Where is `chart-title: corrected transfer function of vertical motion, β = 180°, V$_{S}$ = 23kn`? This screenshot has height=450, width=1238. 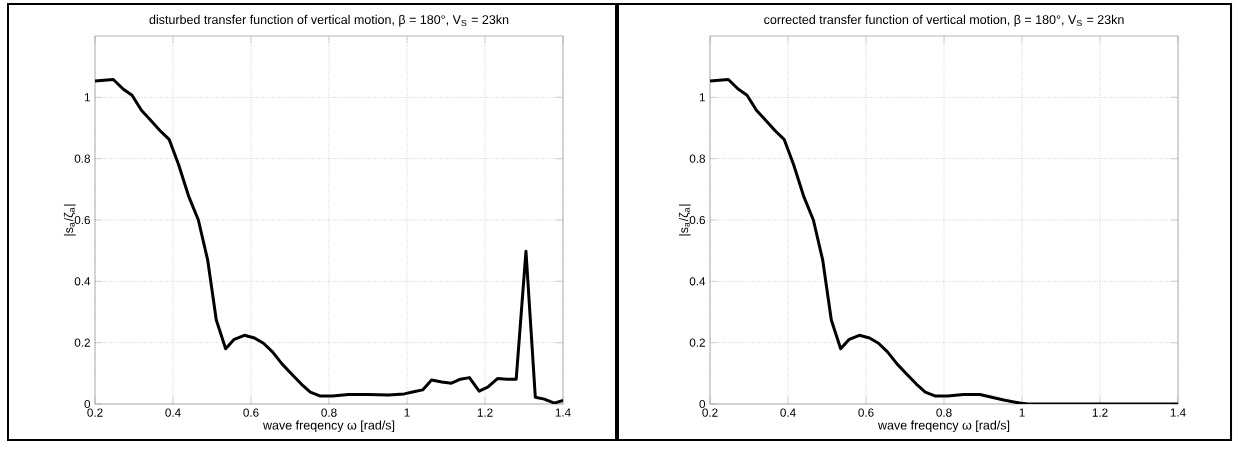 chart-title: corrected transfer function of vertical motion, β = 180°, V$_{S}$ = 23kn is located at coordinates (944, 20).